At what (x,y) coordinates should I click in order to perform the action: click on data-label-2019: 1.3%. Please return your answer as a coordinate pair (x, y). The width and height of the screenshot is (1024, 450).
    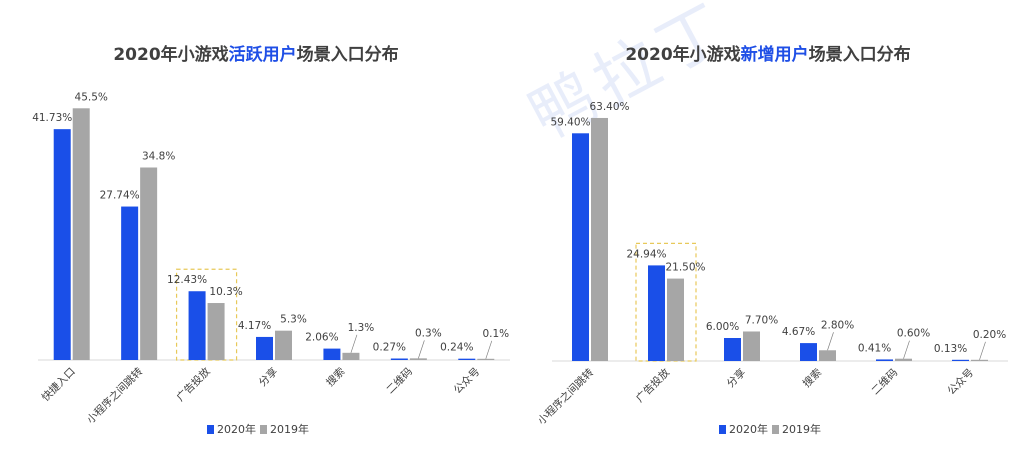
    Looking at the image, I should click on (361, 328).